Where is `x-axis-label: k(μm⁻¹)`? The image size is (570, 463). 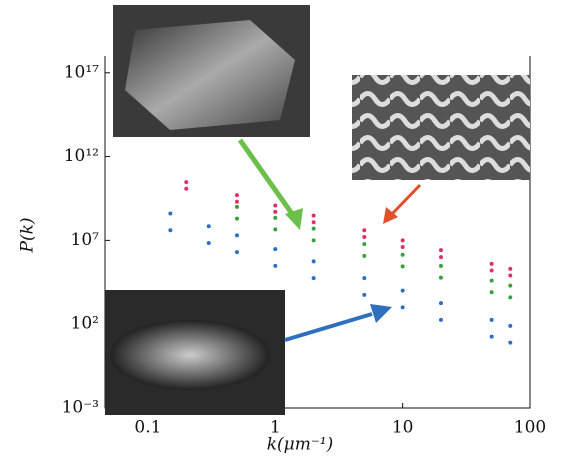
x-axis-label: k(μm⁻¹) is located at coordinates (300, 445).